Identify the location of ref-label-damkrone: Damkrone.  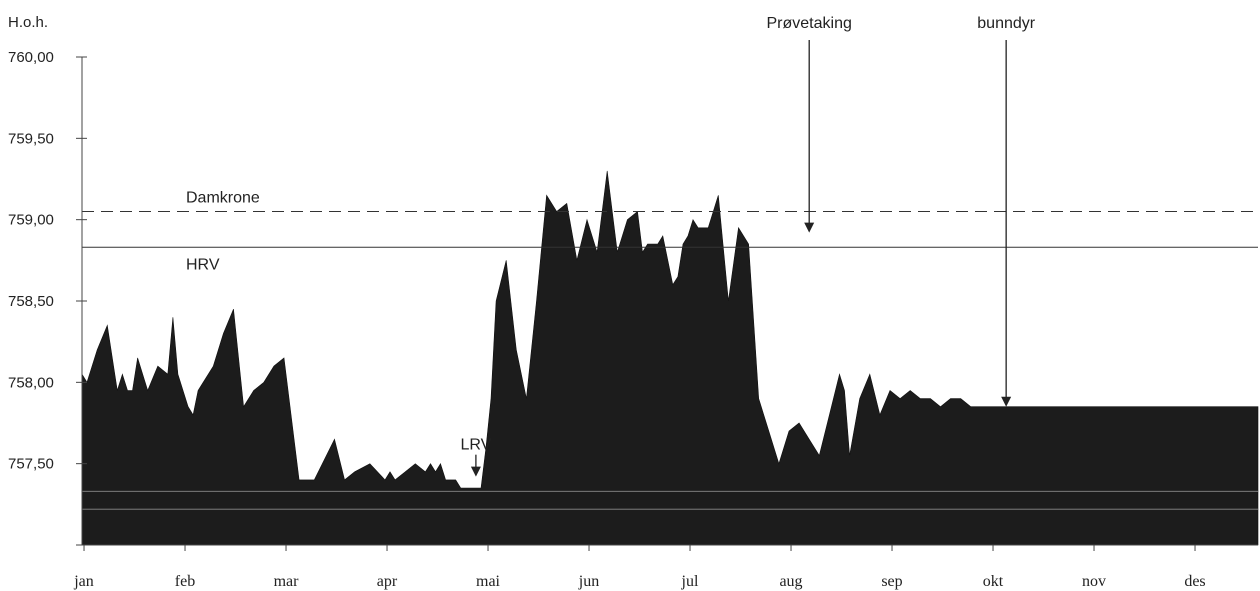
(223, 198).